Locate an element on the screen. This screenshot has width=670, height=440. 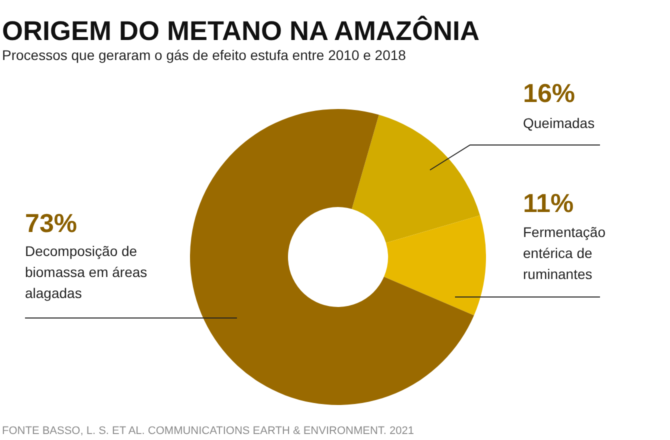
slice-label: Decomposição de biomassa em áreas alagadas is located at coordinates (86, 272).